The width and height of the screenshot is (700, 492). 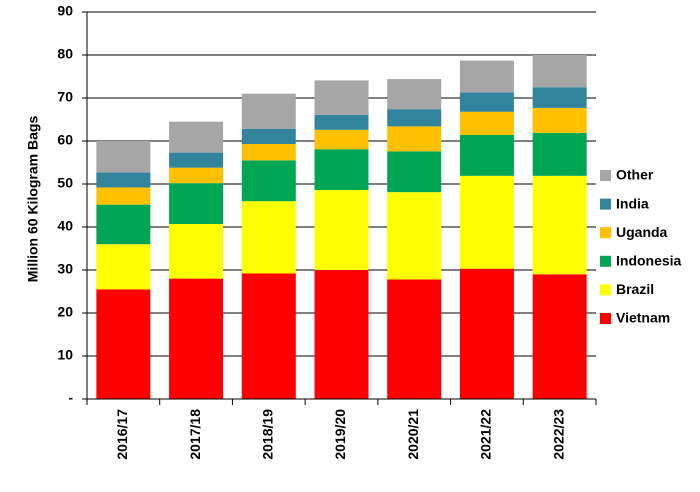 I want to click on legend-swatch-vietnam, so click(x=605, y=318).